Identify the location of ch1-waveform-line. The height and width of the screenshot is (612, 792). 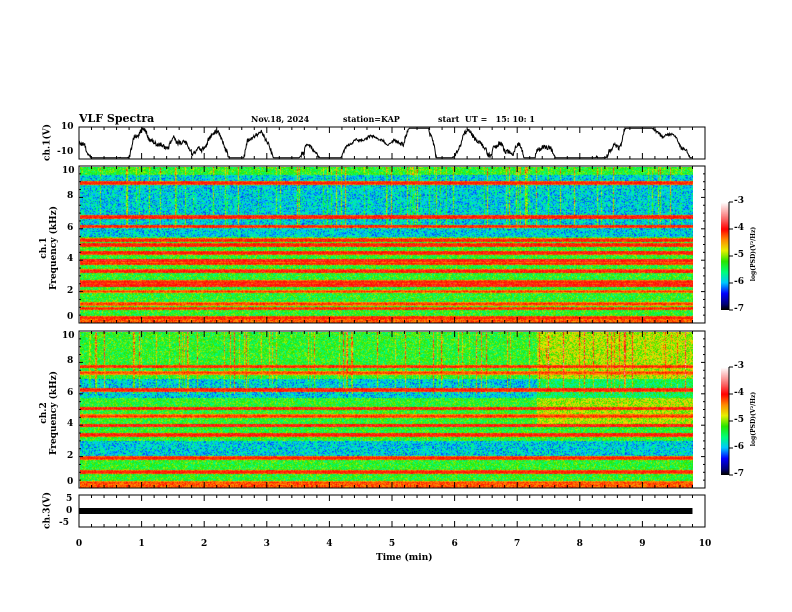
(385, 143).